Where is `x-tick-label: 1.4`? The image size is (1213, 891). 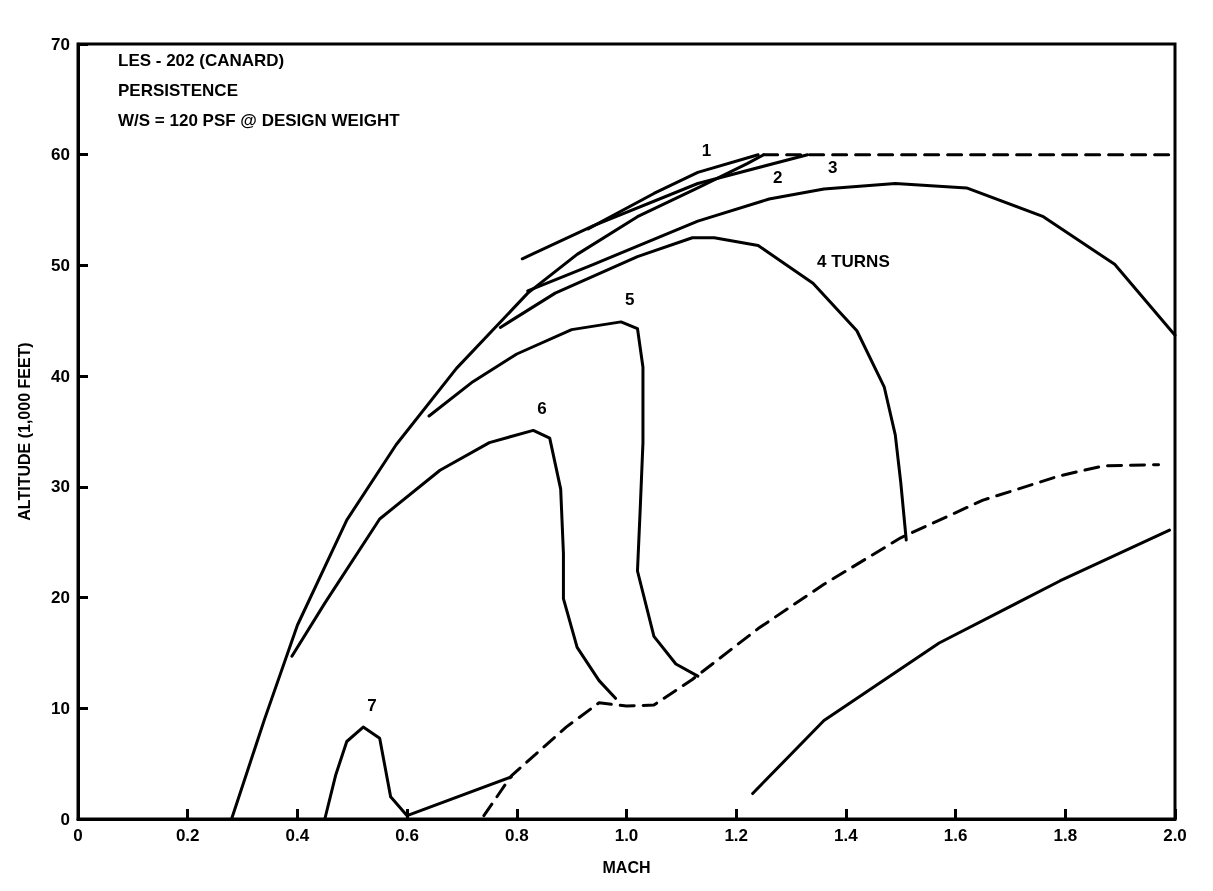 x-tick-label: 1.4 is located at coordinates (846, 835).